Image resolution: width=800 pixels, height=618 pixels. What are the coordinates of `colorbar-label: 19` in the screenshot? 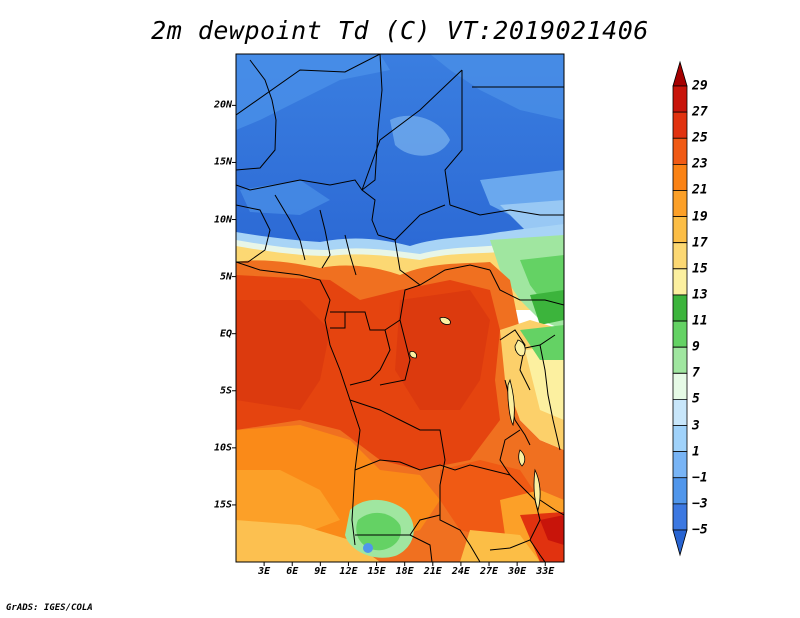 It's located at (700, 217).